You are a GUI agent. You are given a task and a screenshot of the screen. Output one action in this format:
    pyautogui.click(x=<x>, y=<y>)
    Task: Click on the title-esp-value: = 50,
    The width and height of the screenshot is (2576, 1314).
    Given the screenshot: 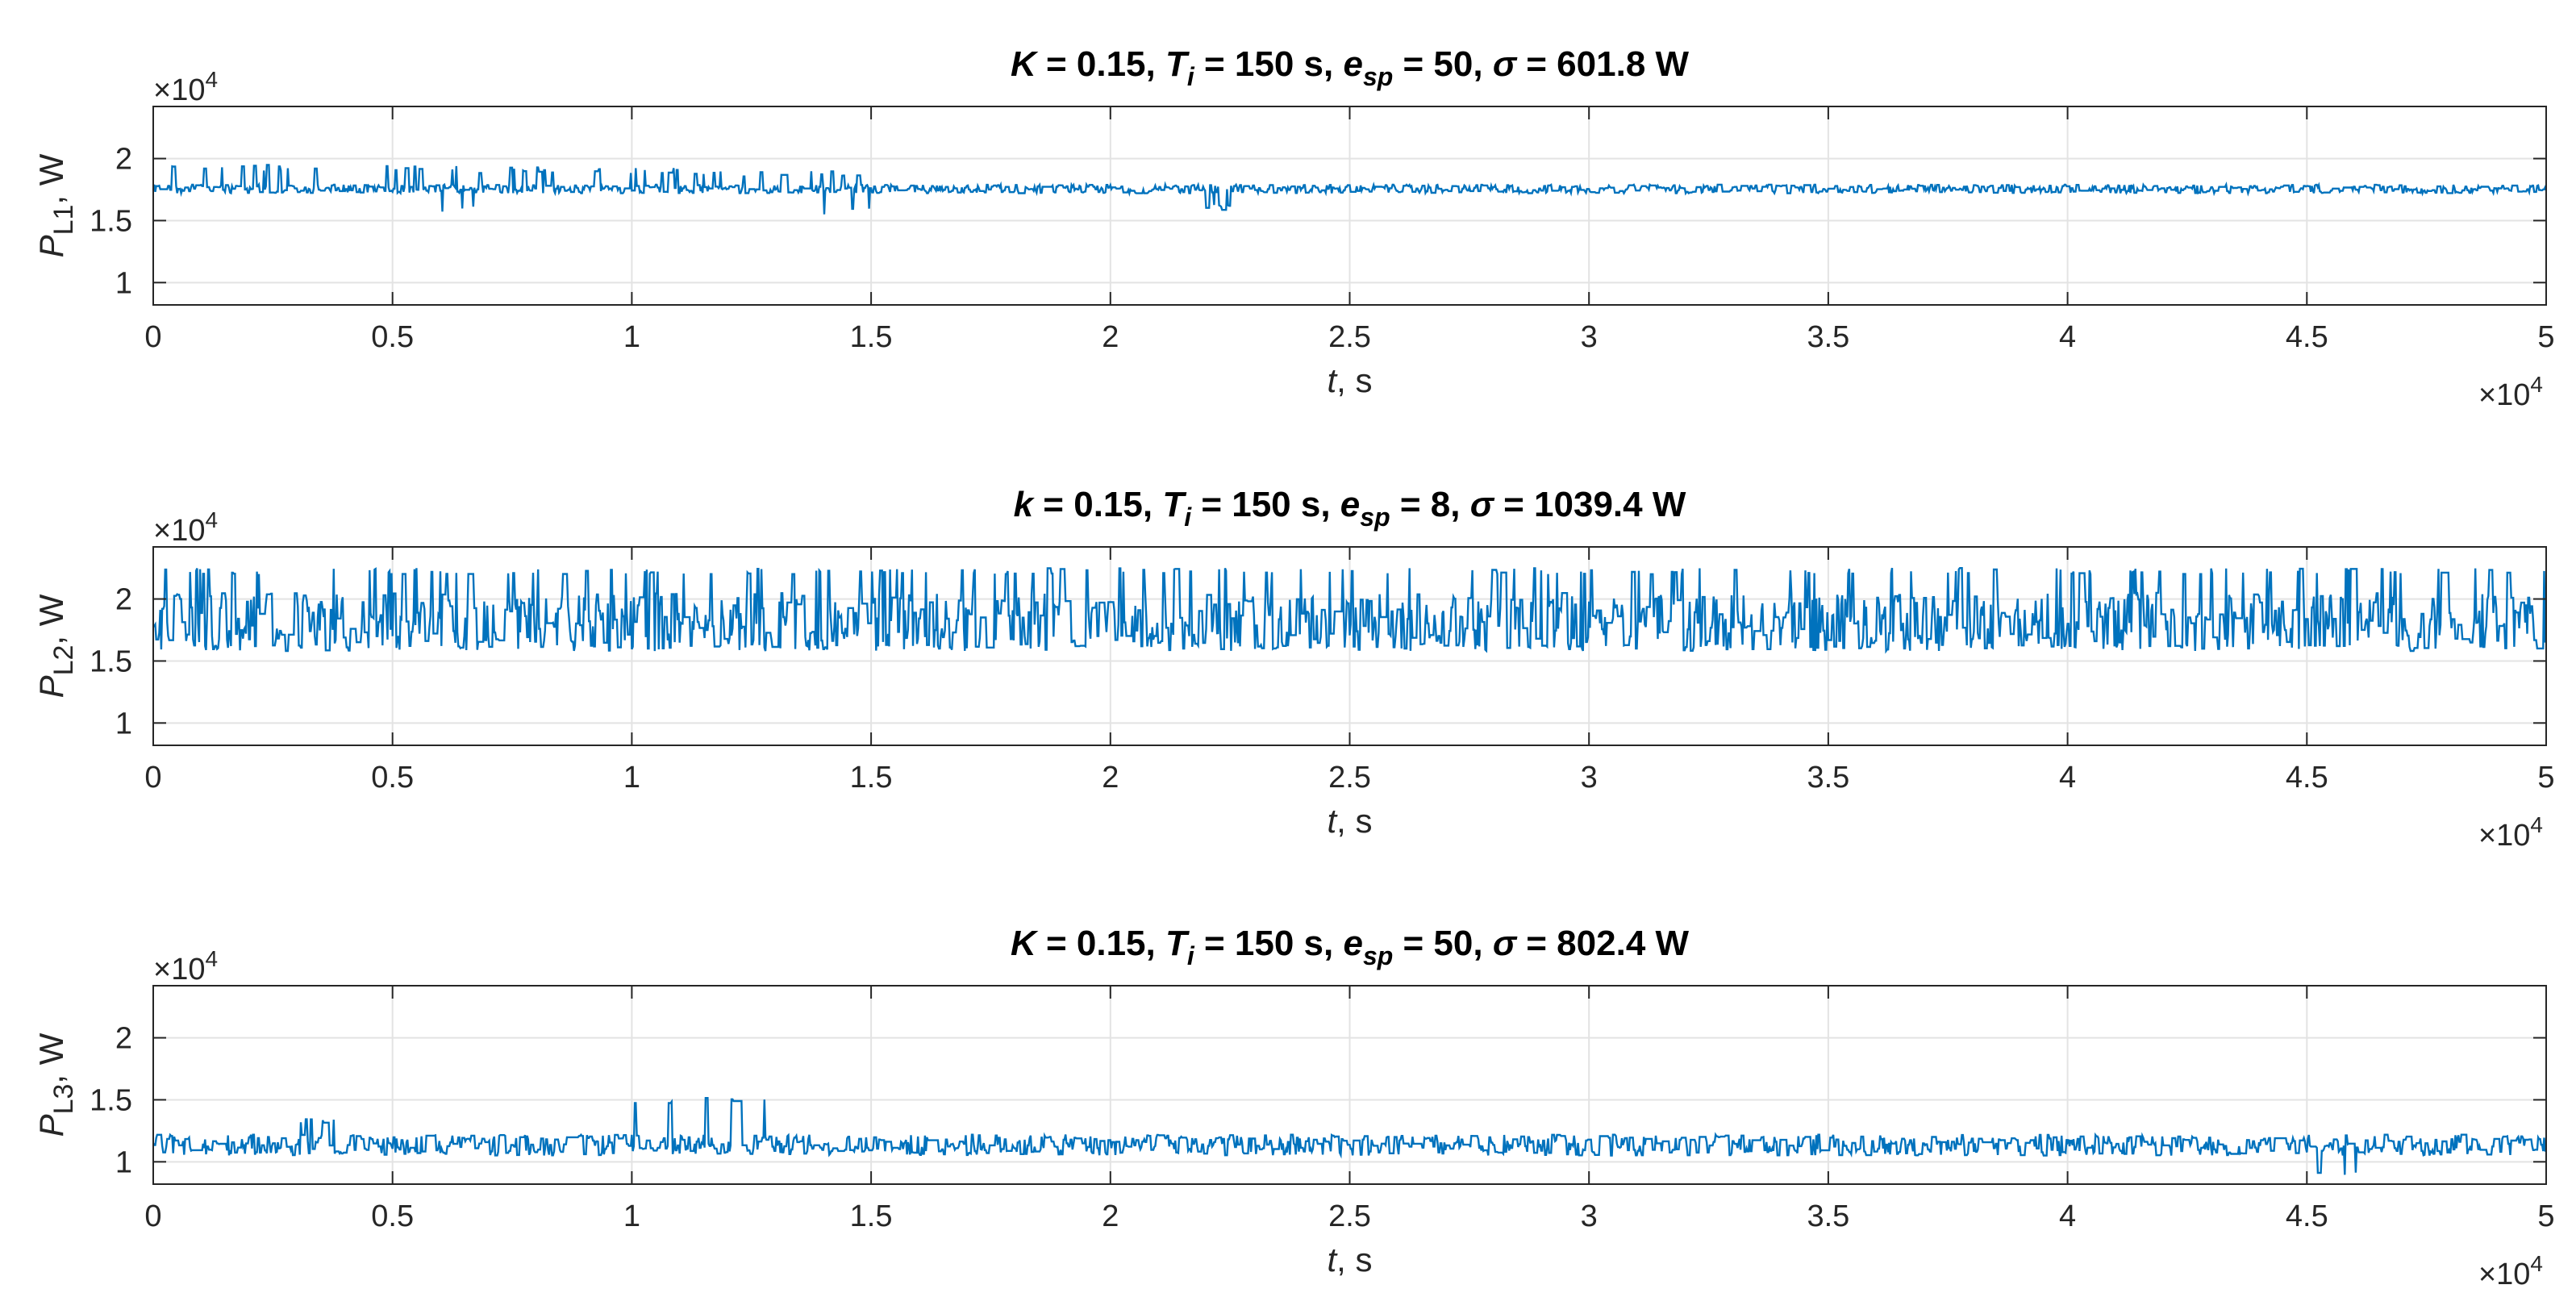 What is the action you would take?
    pyautogui.click(x=1443, y=944)
    